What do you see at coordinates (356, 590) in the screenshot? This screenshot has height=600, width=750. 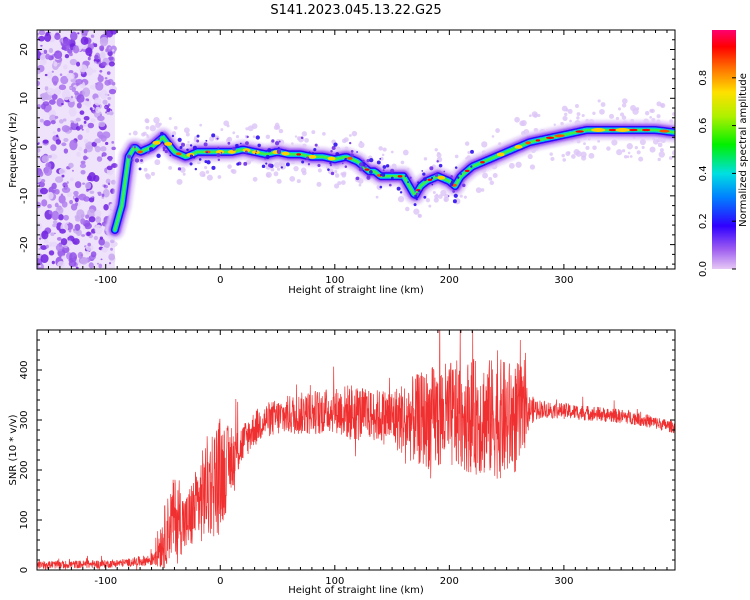 I see `snr-x-axis-label: Height of straight line (km)` at bounding box center [356, 590].